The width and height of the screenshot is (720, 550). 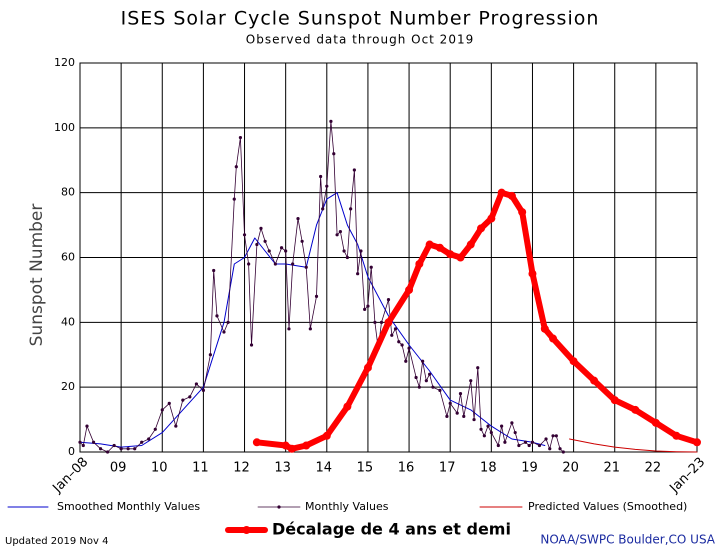 What do you see at coordinates (118, 468) in the screenshot?
I see `x-tick-label: 09` at bounding box center [118, 468].